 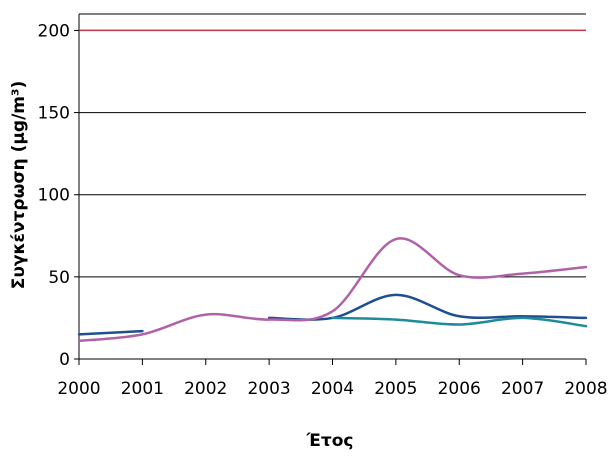 What do you see at coordinates (330, 441) in the screenshot?
I see `x-axis-title: Έτος` at bounding box center [330, 441].